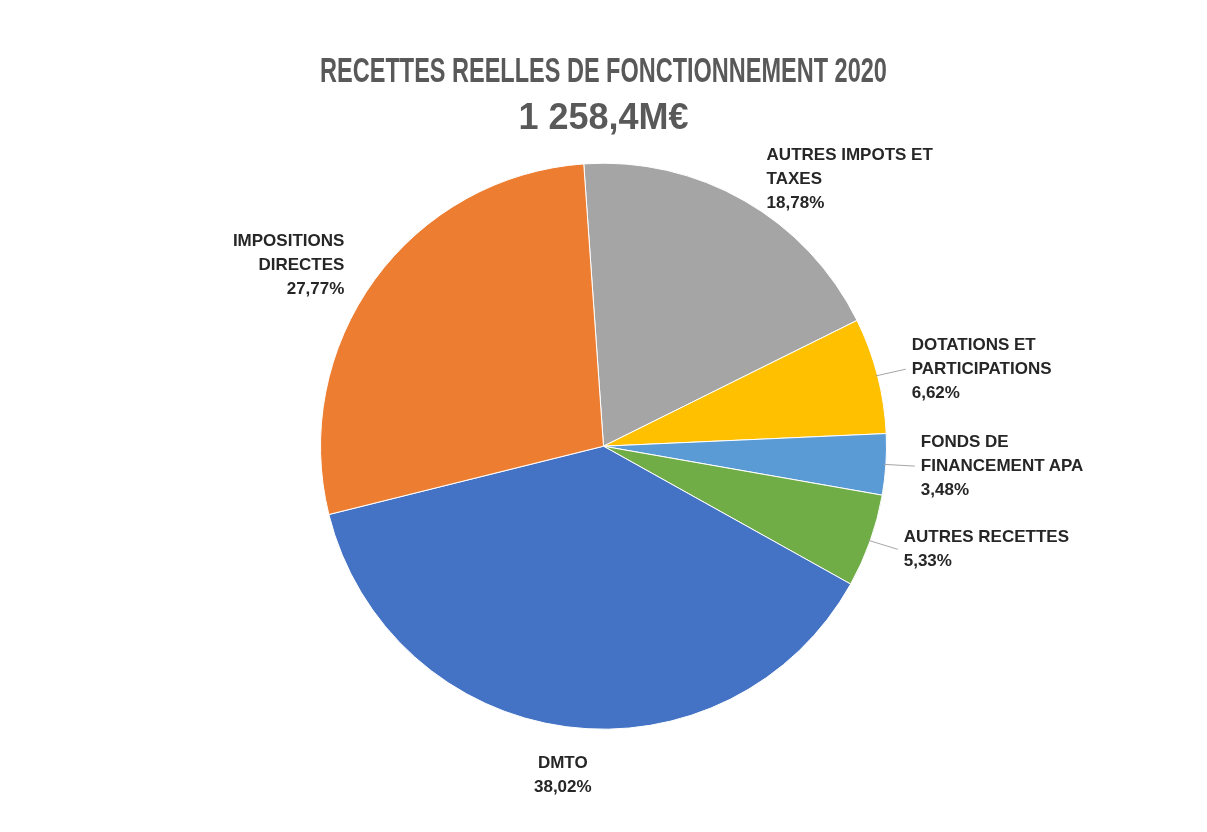  What do you see at coordinates (315, 288) in the screenshot?
I see `data-label: 27,77%` at bounding box center [315, 288].